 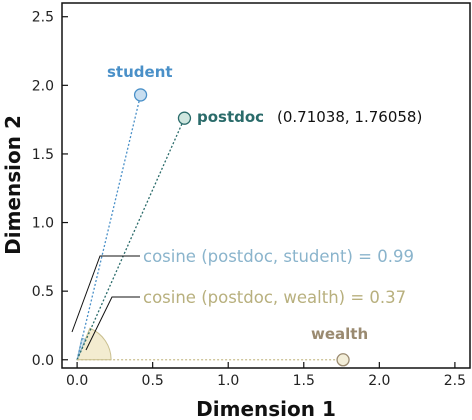 I want to click on y-tick-label: 1.5, so click(x=43, y=155).